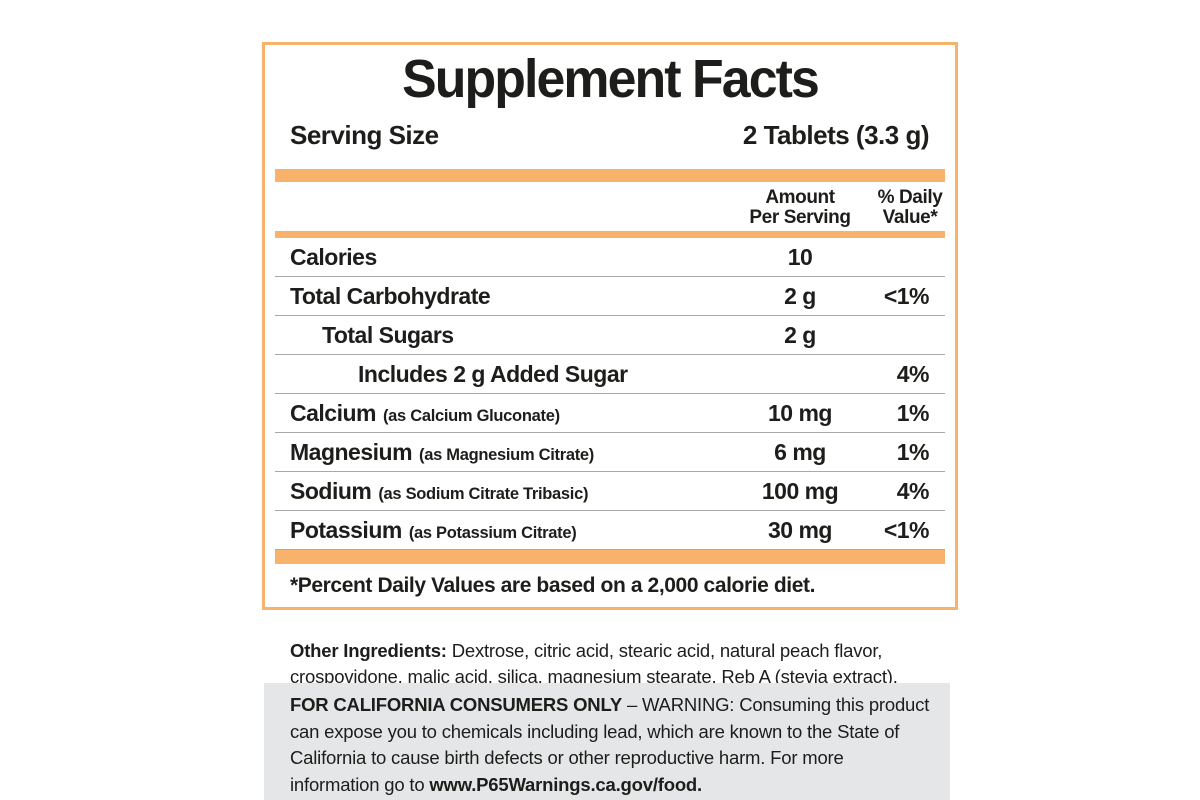 The height and width of the screenshot is (800, 1200). Describe the element at coordinates (800, 529) in the screenshot. I see `nutrient-amount: 30 mg` at that location.